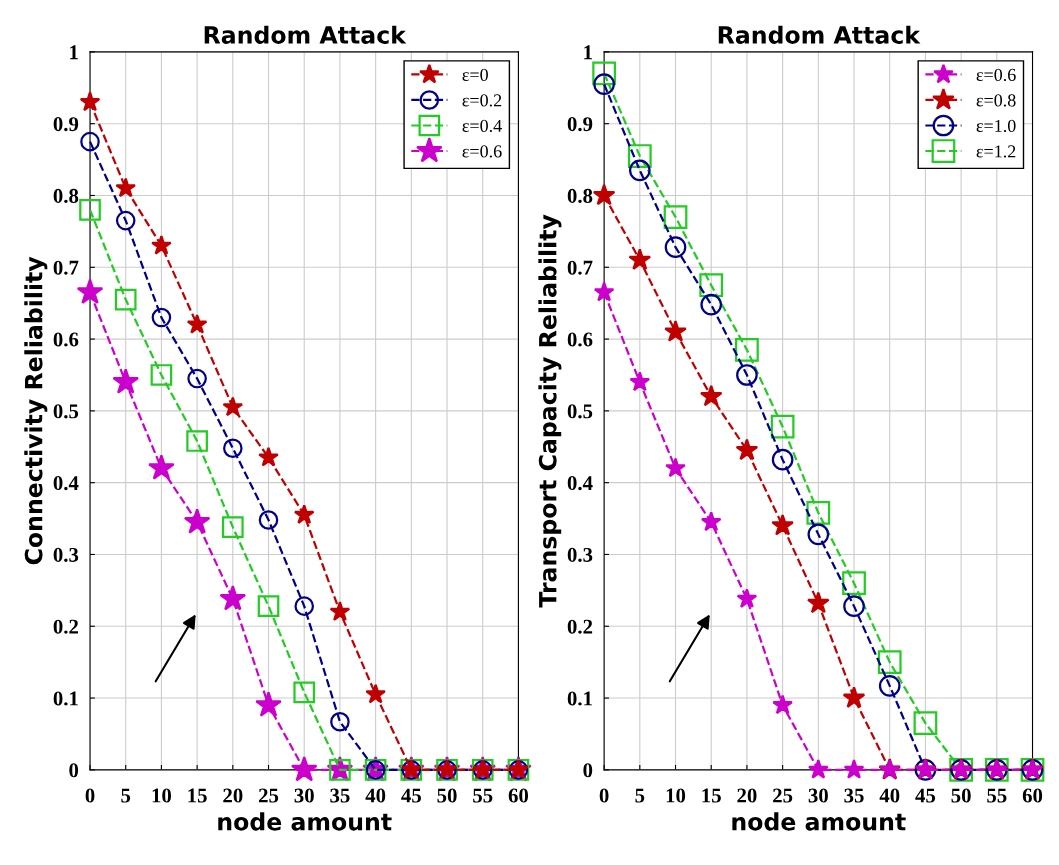 The height and width of the screenshot is (865, 1059). What do you see at coordinates (996, 100) in the screenshot?
I see `legend-label: ε=0.8` at bounding box center [996, 100].